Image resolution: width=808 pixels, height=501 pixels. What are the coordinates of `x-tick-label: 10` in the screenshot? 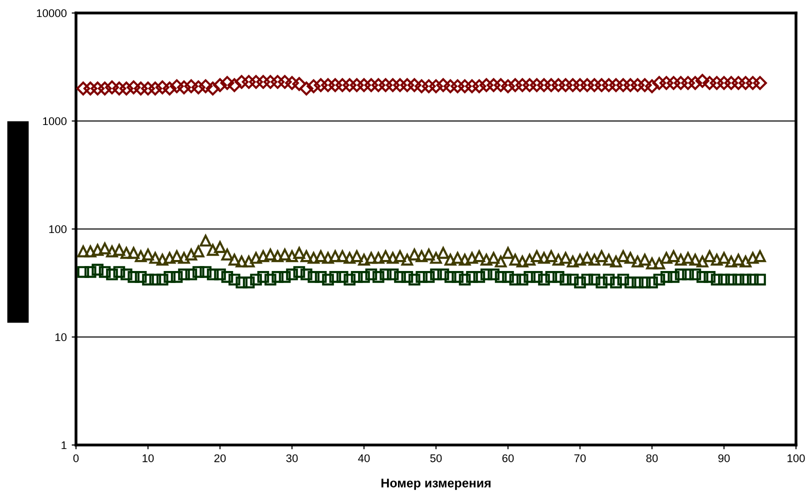 It's located at (148, 458).